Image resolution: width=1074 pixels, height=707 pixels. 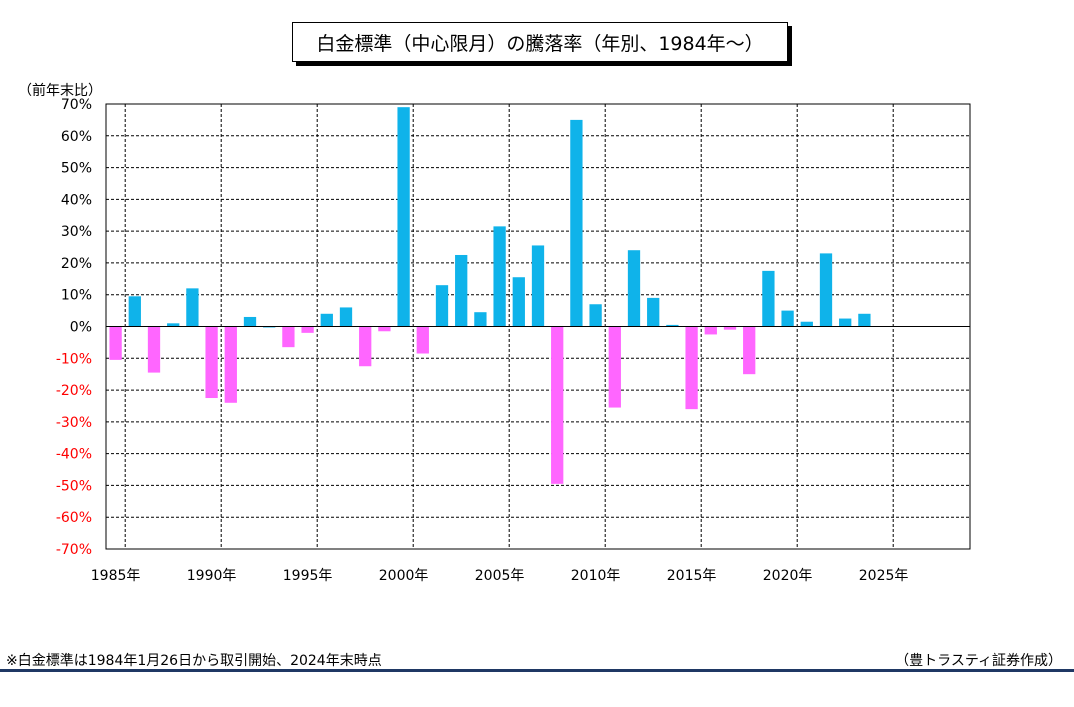 What do you see at coordinates (596, 576) in the screenshot?
I see `x-tick-label: 2010年` at bounding box center [596, 576].